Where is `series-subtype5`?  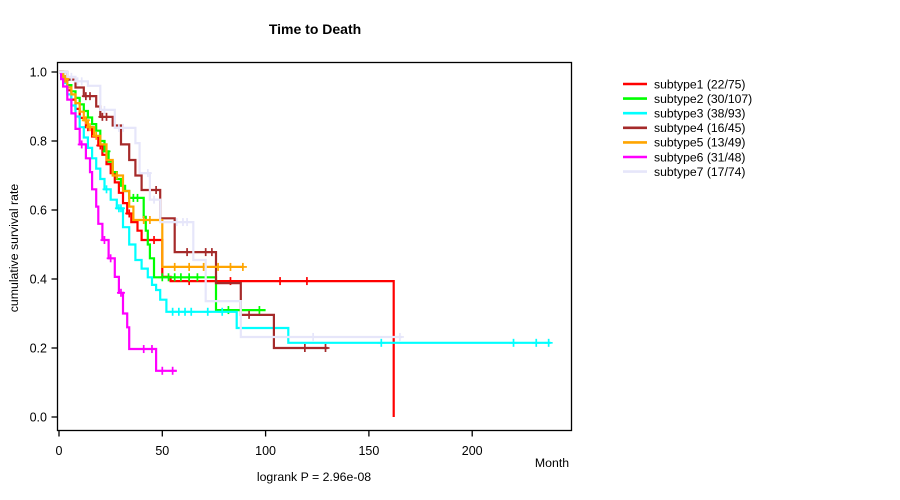
series-subtype5 is located at coordinates (153, 170).